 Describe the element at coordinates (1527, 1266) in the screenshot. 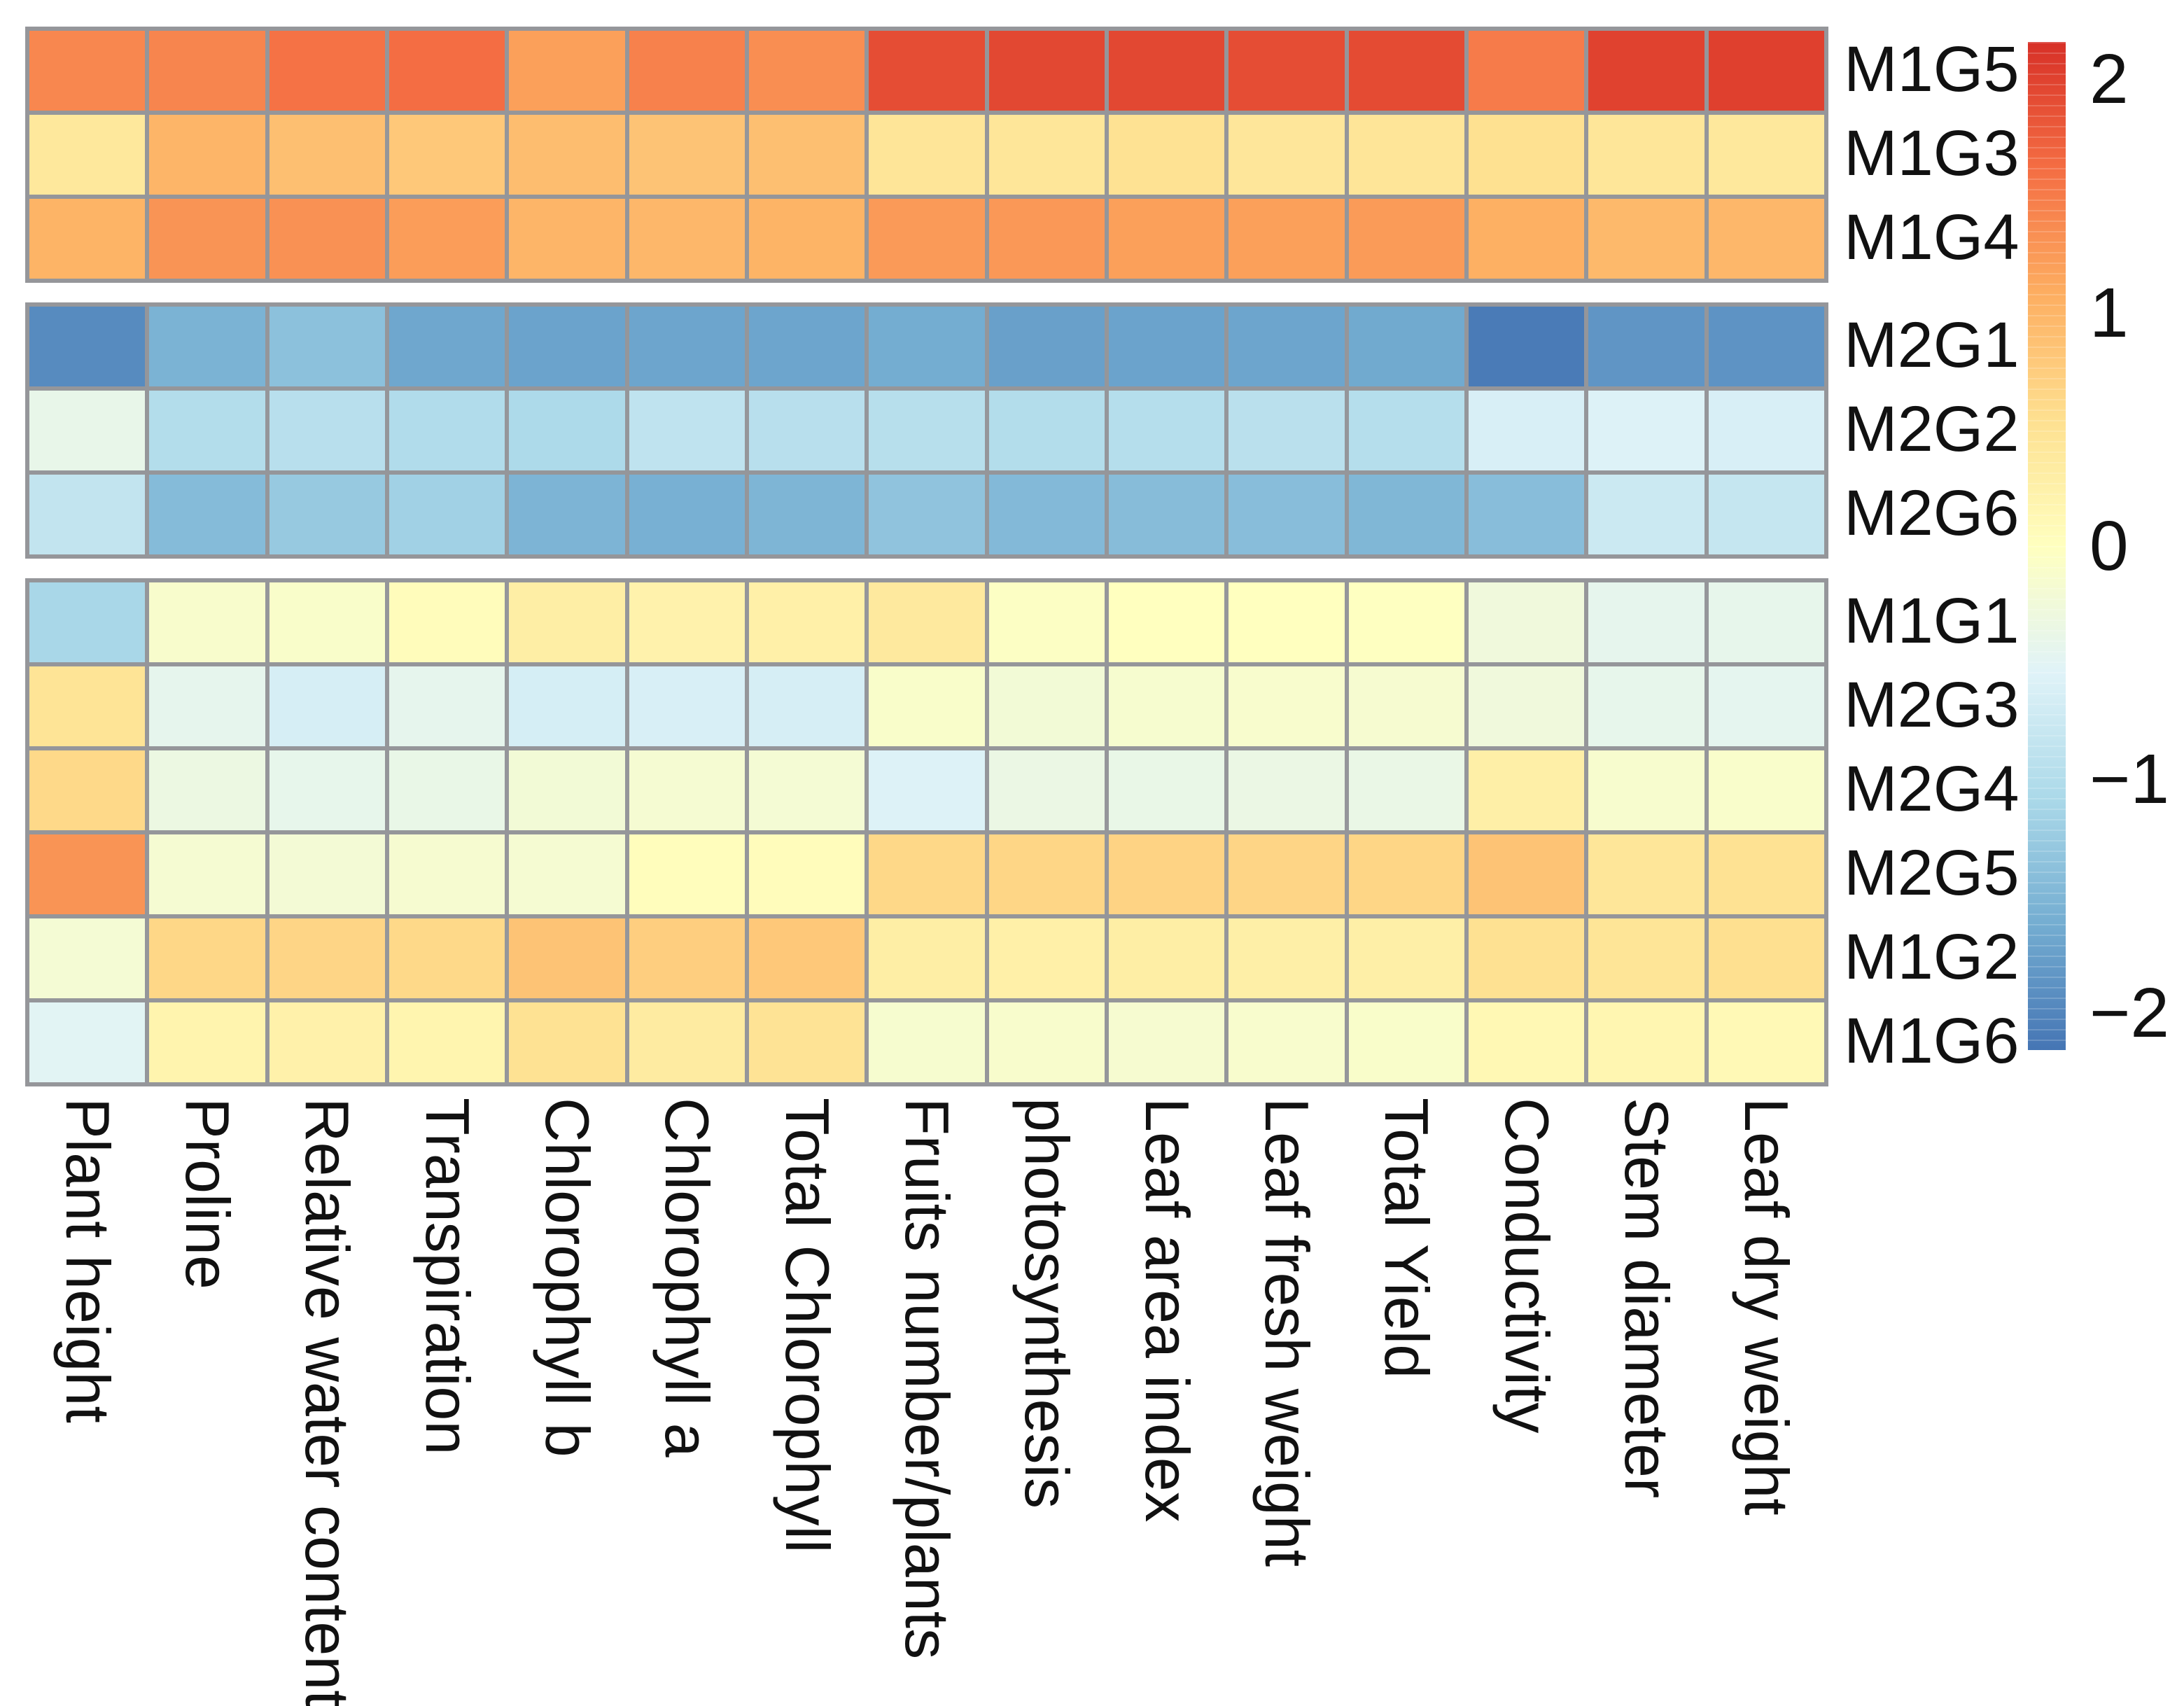

I see `column-label: Conductivity` at that location.